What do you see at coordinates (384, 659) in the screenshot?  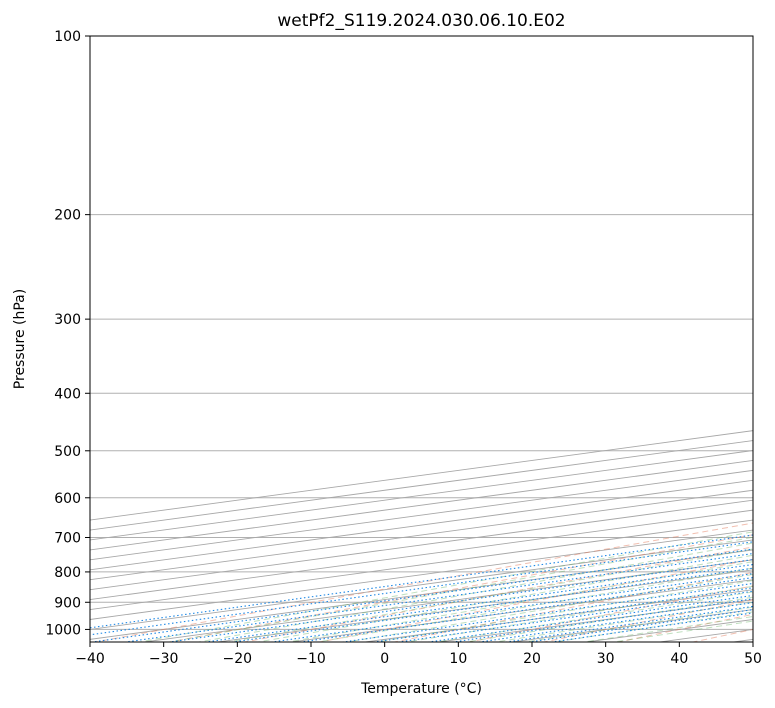 I see `x-tick-label: 0` at bounding box center [384, 659].